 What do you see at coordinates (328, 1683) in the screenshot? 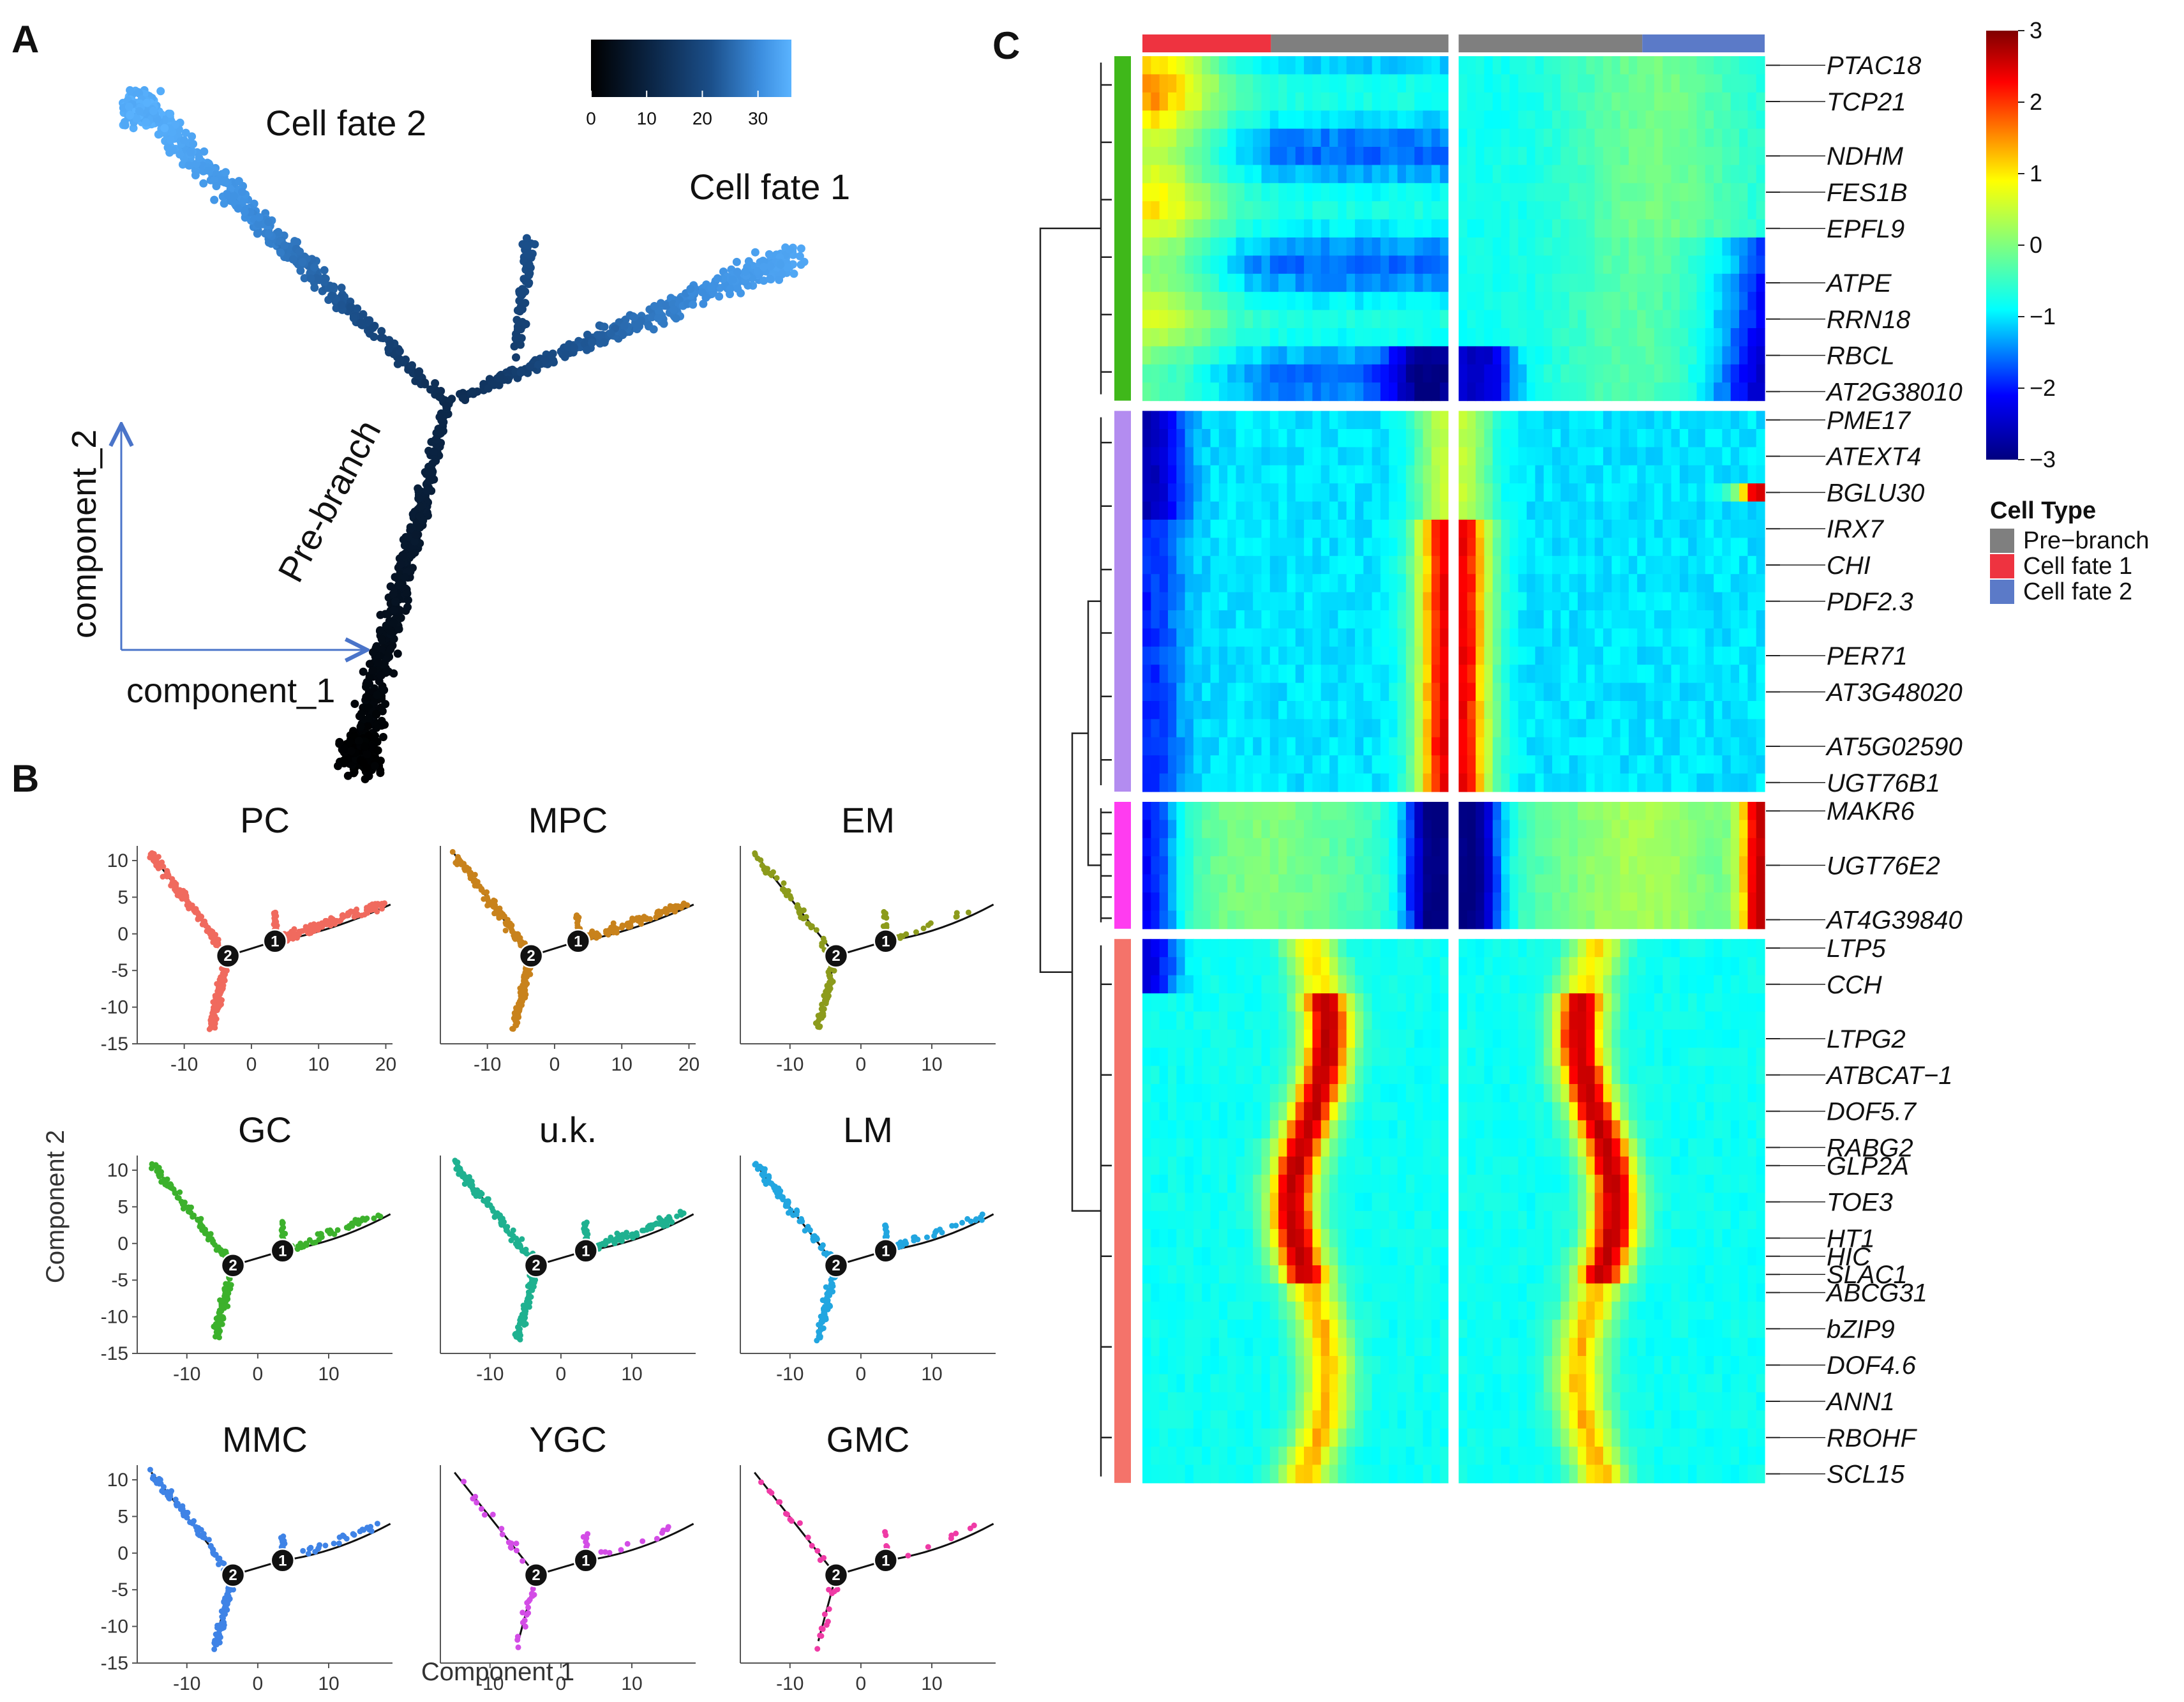
I see `x-tick-label: 10` at bounding box center [328, 1683].